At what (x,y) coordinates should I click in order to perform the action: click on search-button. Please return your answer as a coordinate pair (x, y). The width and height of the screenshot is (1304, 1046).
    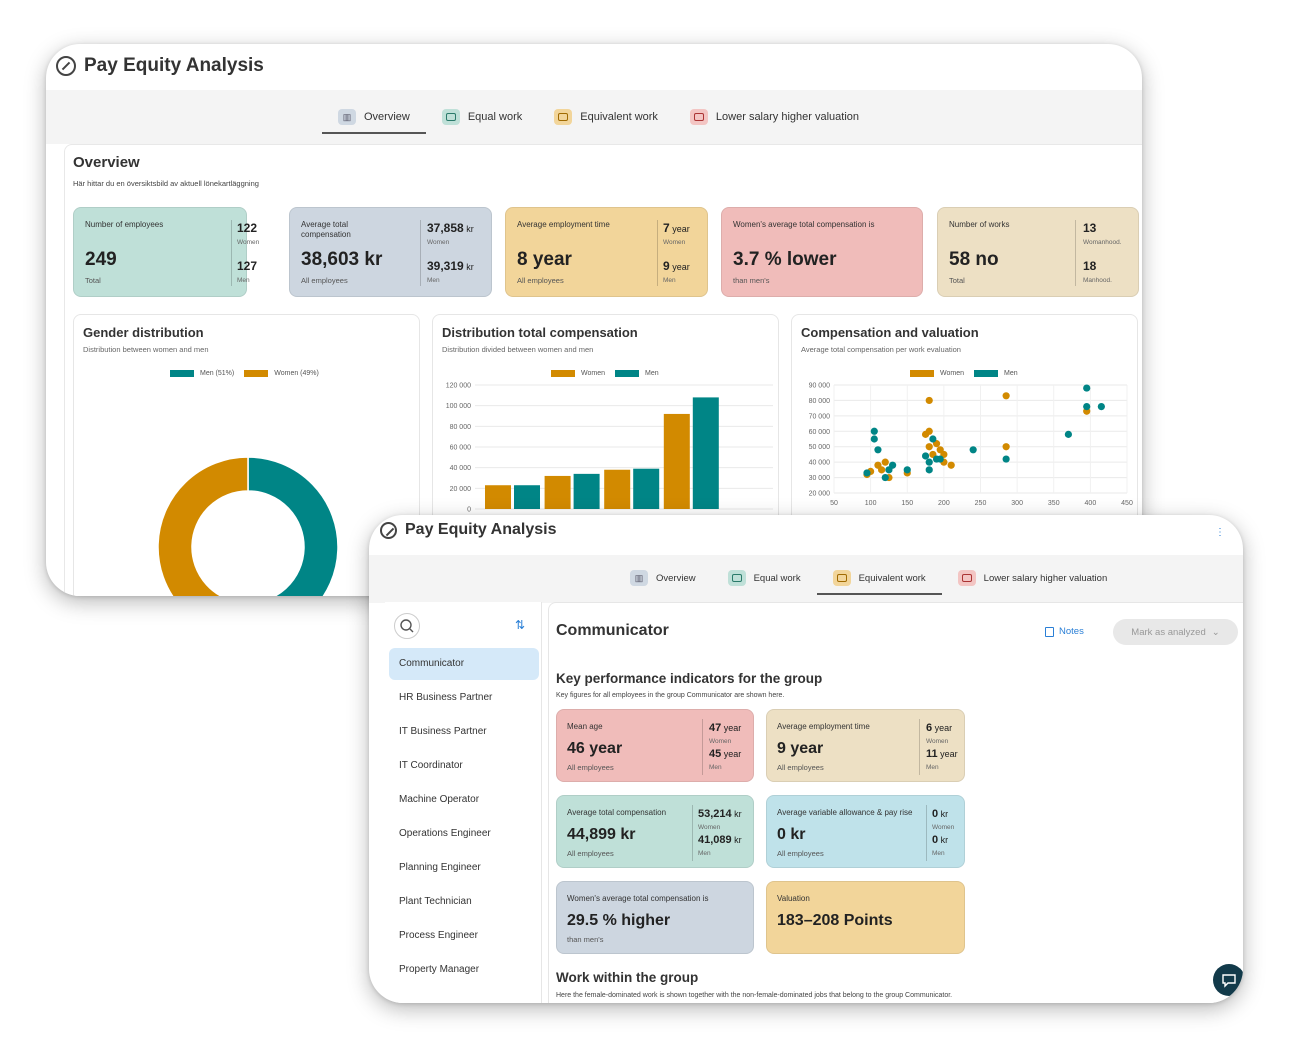
    Looking at the image, I should click on (407, 626).